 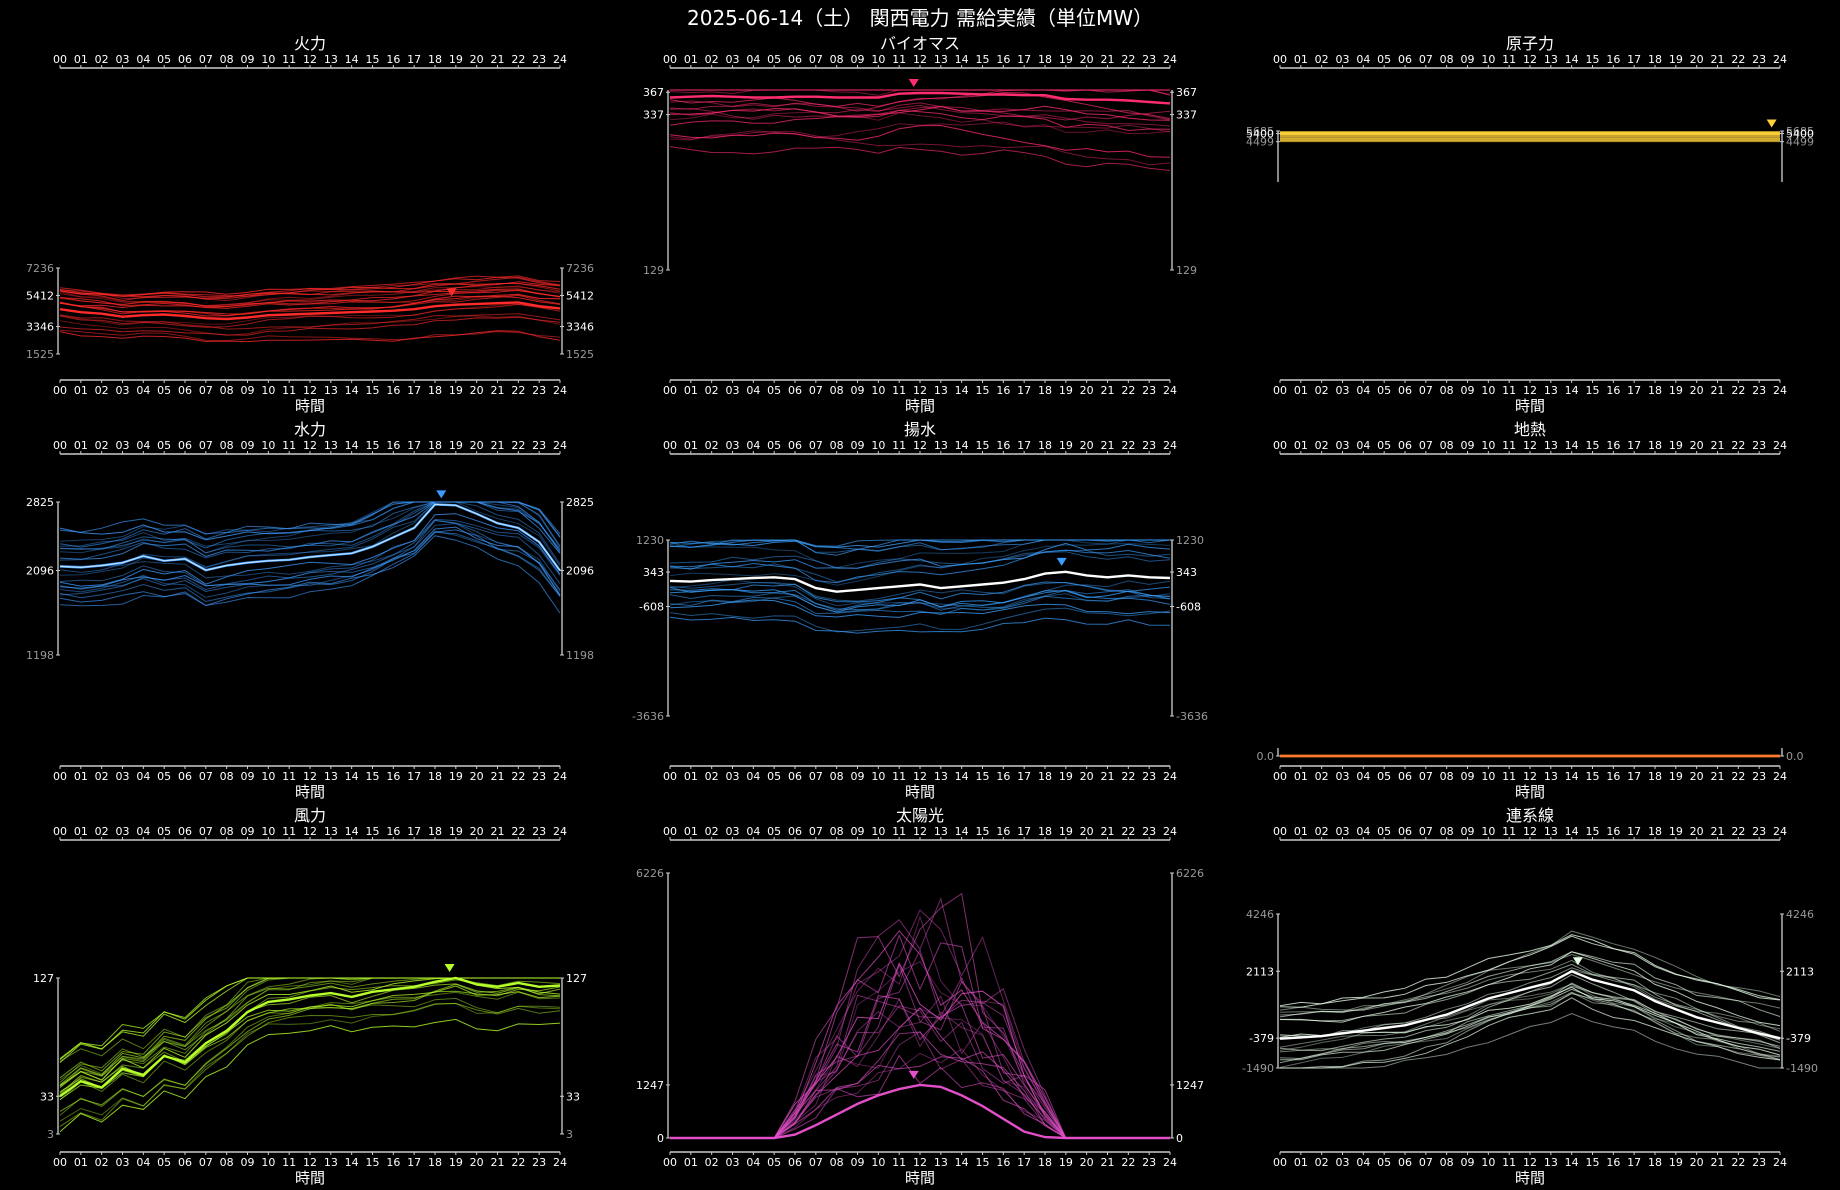 What do you see at coordinates (441, 494) in the screenshot?
I see `peak-marker` at bounding box center [441, 494].